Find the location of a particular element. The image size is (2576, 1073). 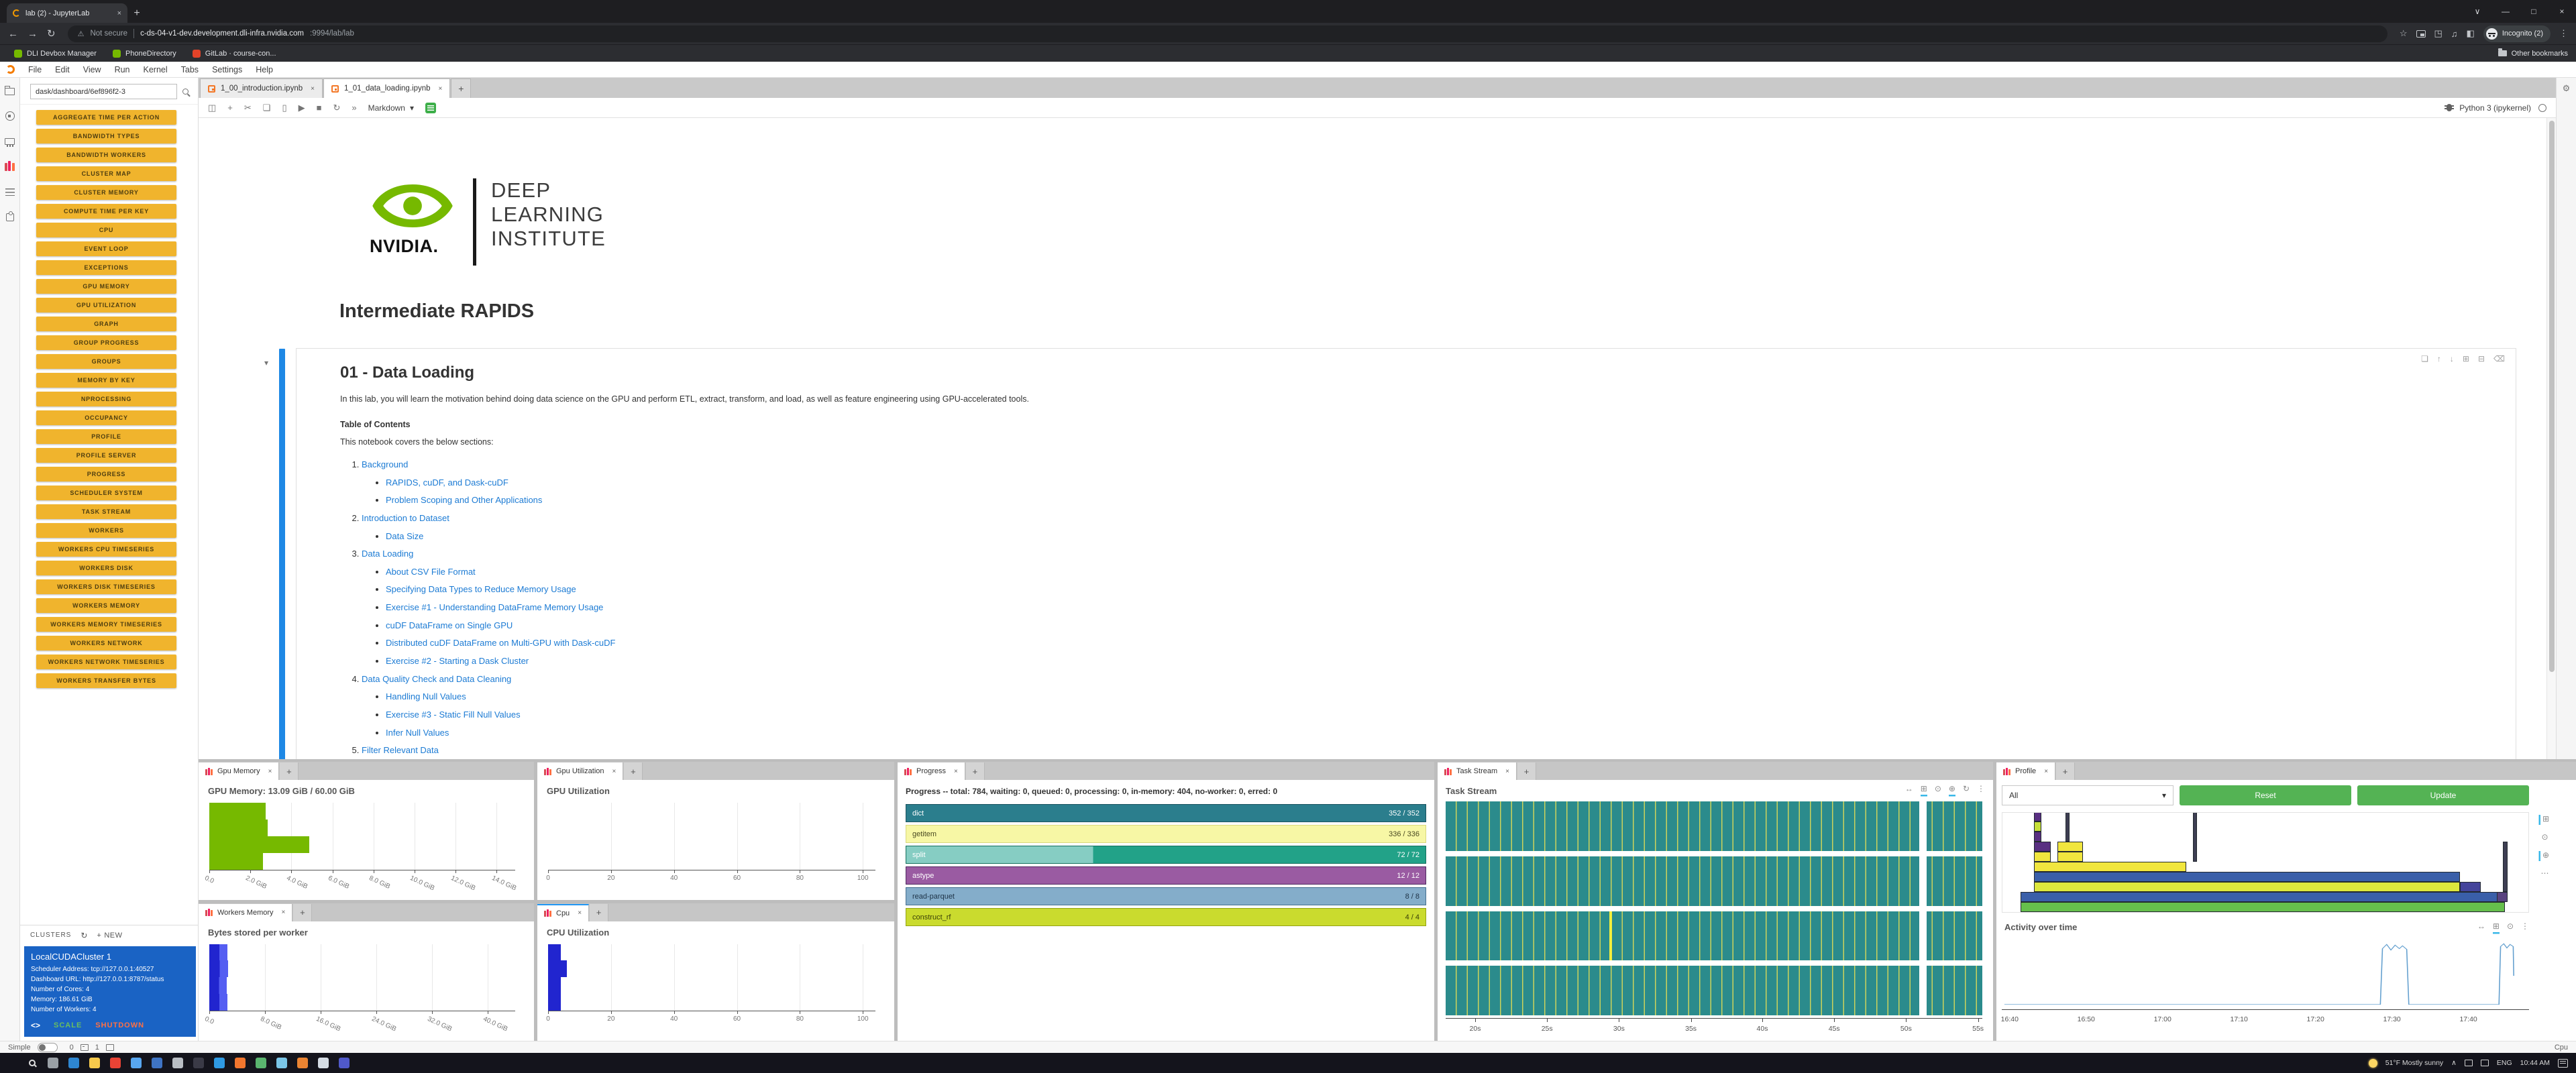

search-icon is located at coordinates (185, 92).